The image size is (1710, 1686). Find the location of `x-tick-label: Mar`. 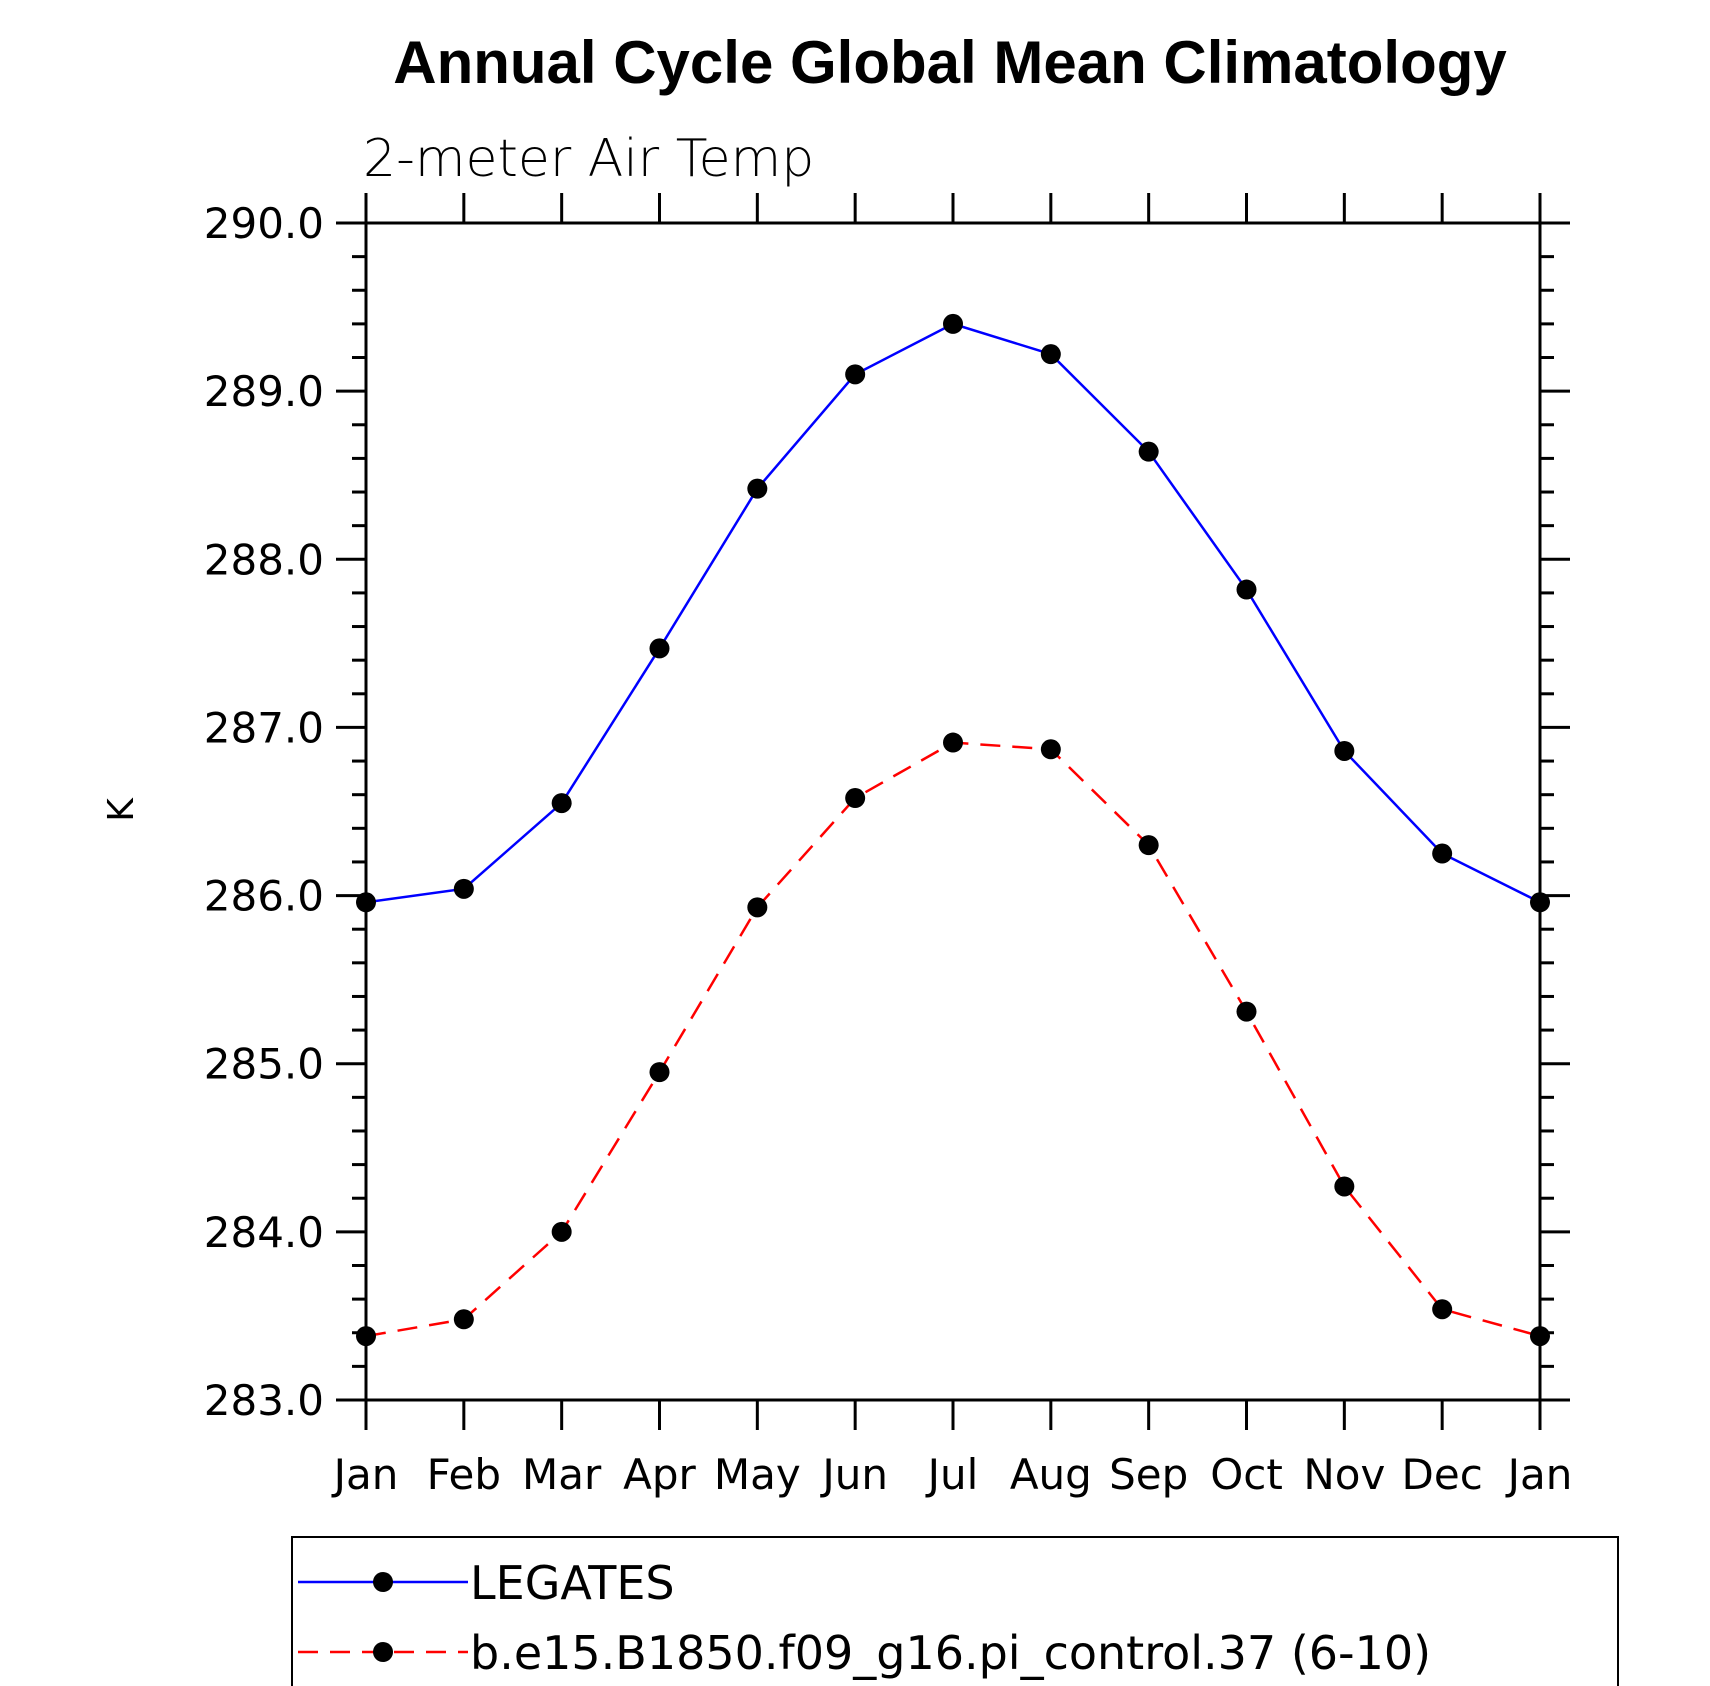

x-tick-label: Mar is located at coordinates (562, 1474).